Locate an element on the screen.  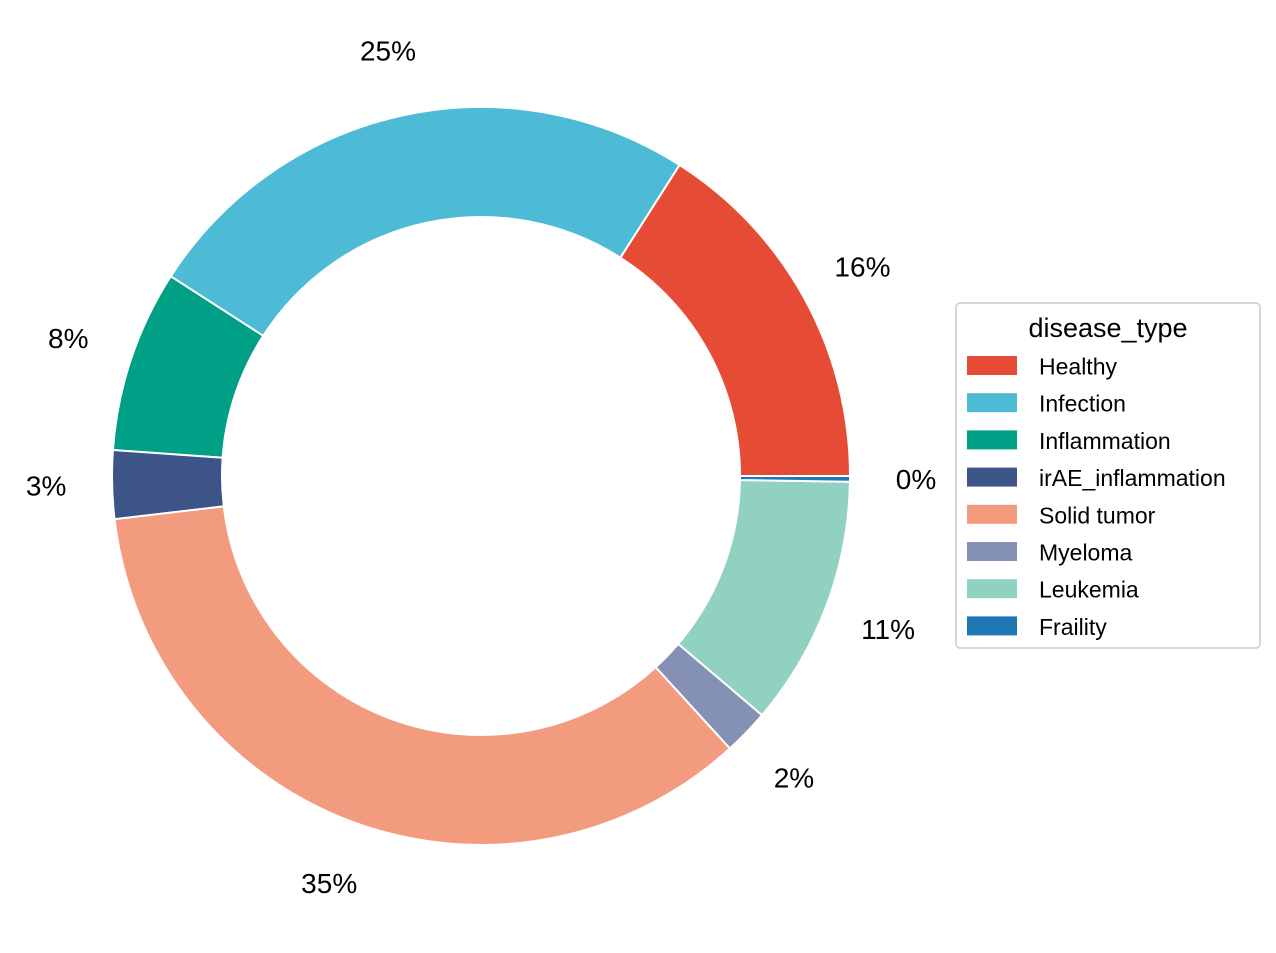
legend-label-irae-inflammation: irAE_inflammation is located at coordinates (1132, 478).